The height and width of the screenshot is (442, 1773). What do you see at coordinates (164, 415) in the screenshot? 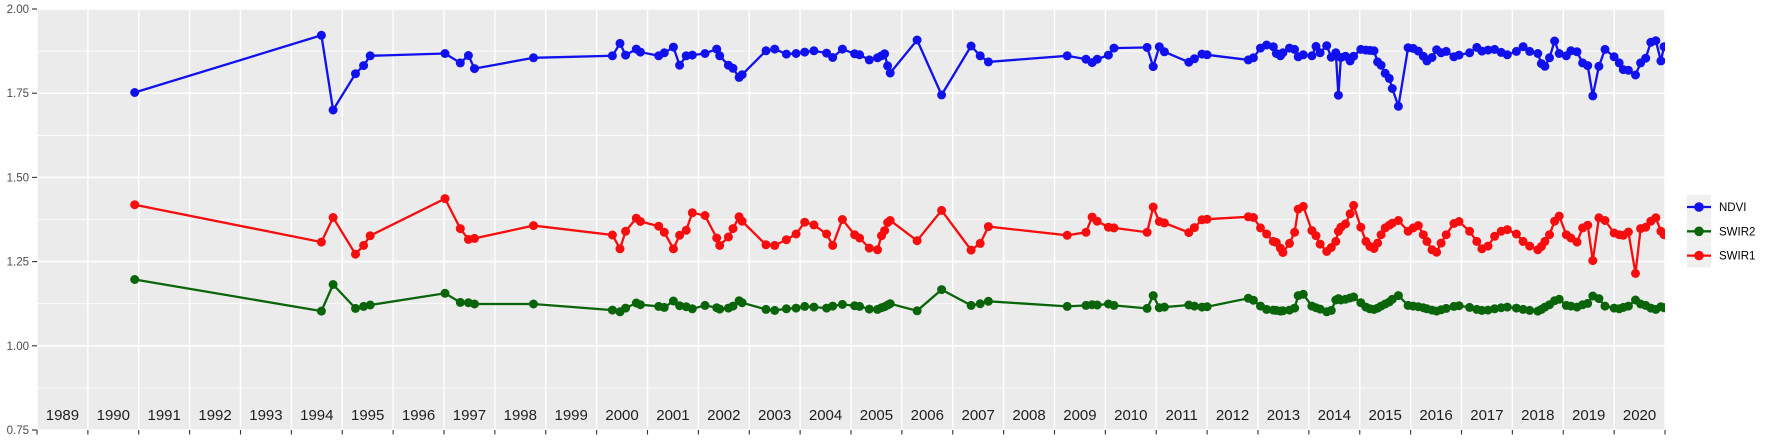
I see `x-tick-label: 1991` at bounding box center [164, 415].